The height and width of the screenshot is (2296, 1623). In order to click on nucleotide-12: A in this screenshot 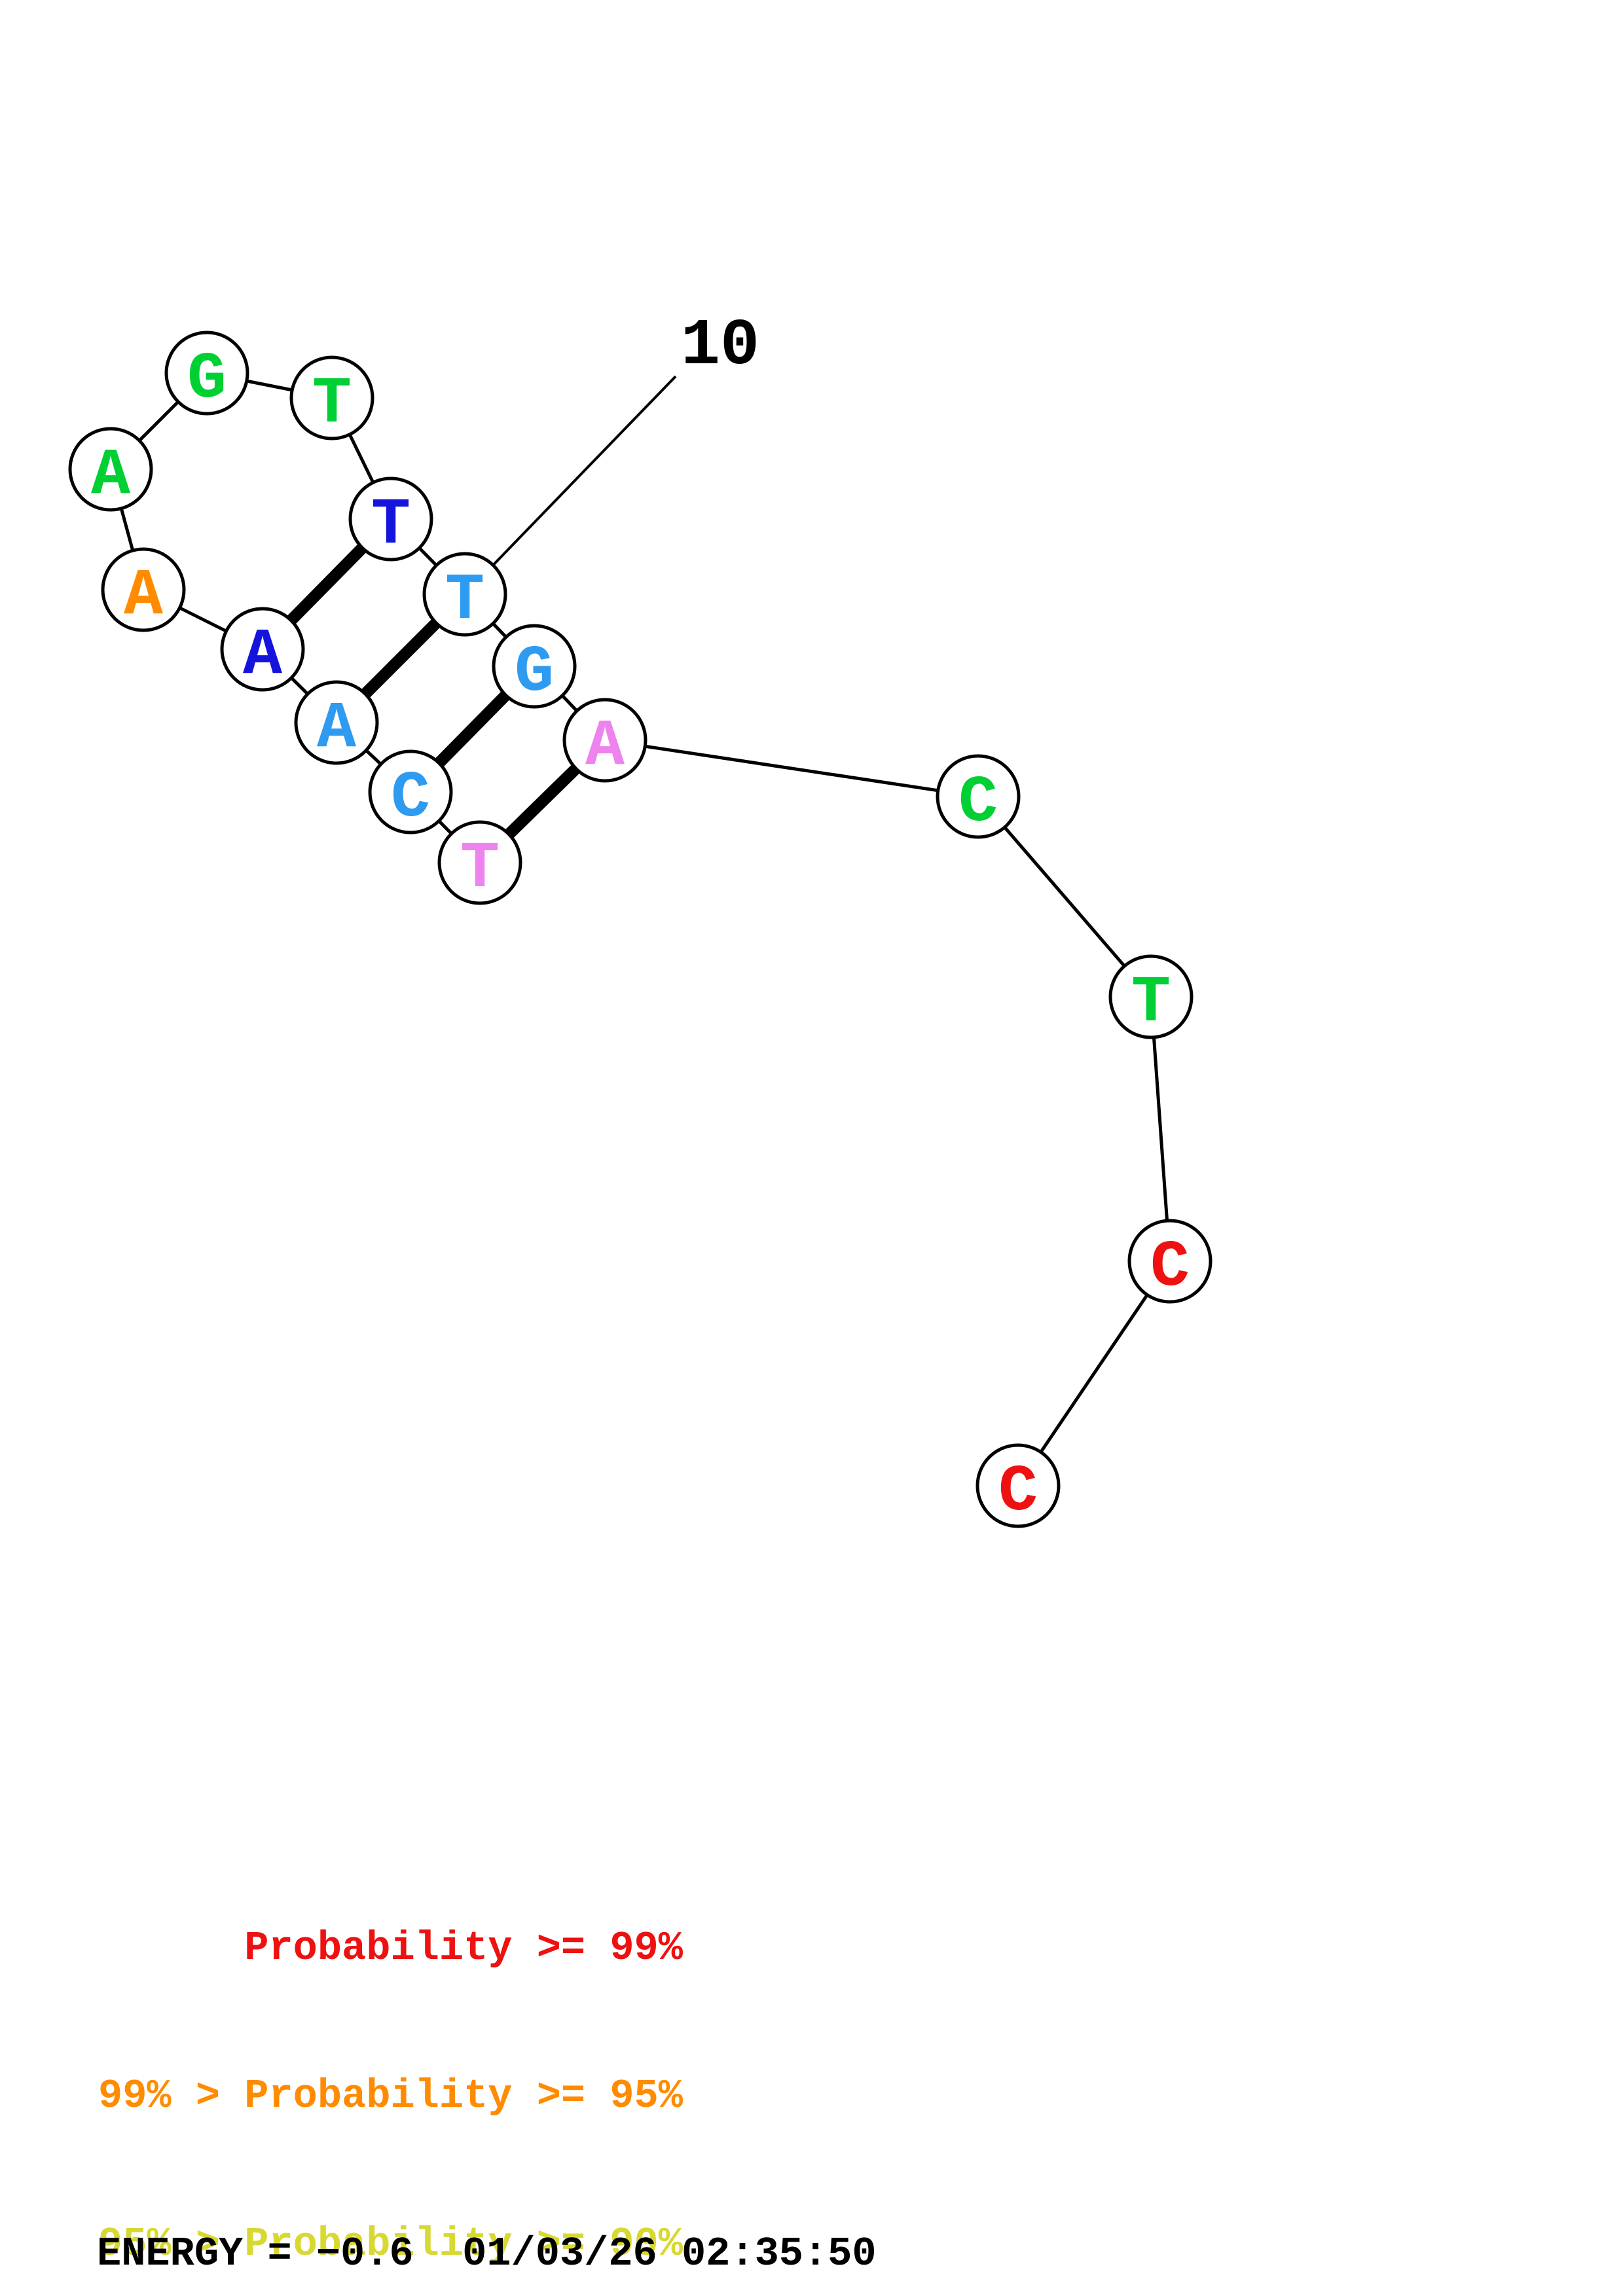, I will do `click(604, 741)`.